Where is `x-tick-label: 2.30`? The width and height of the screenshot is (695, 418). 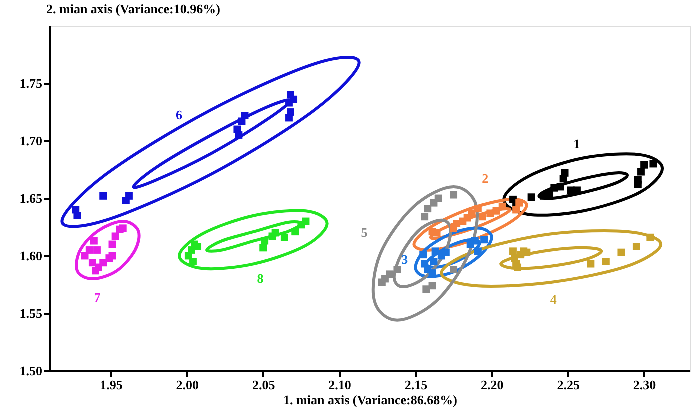
x-tick-label: 2.30 is located at coordinates (644, 385).